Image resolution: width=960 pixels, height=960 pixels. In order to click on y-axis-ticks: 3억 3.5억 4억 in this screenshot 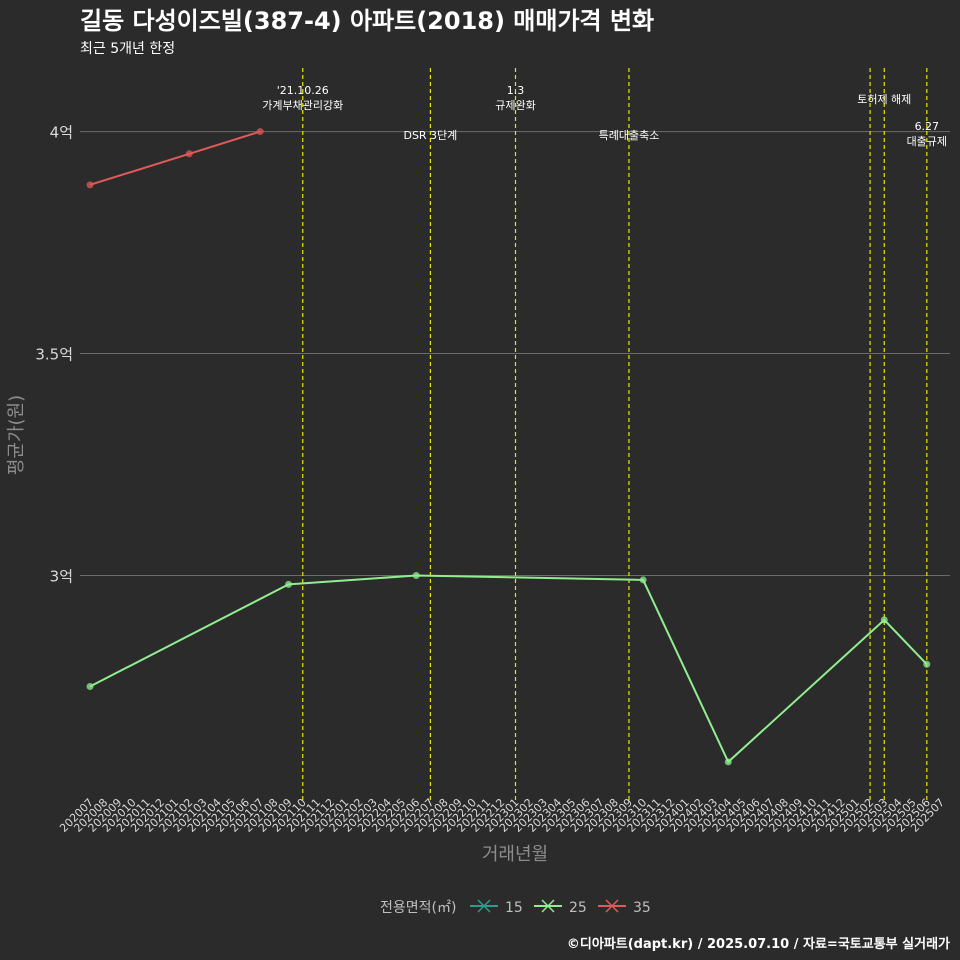, I will do `click(54, 355)`.